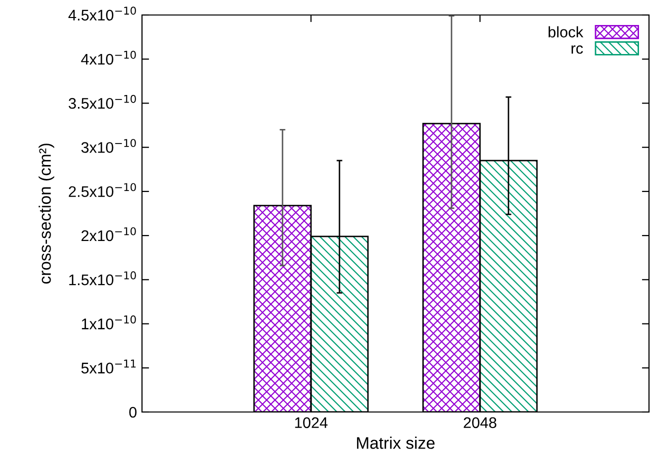 This screenshot has height=465, width=658. Describe the element at coordinates (108, 367) in the screenshot. I see `y-tick-label: 5x10$^{−11}$` at that location.